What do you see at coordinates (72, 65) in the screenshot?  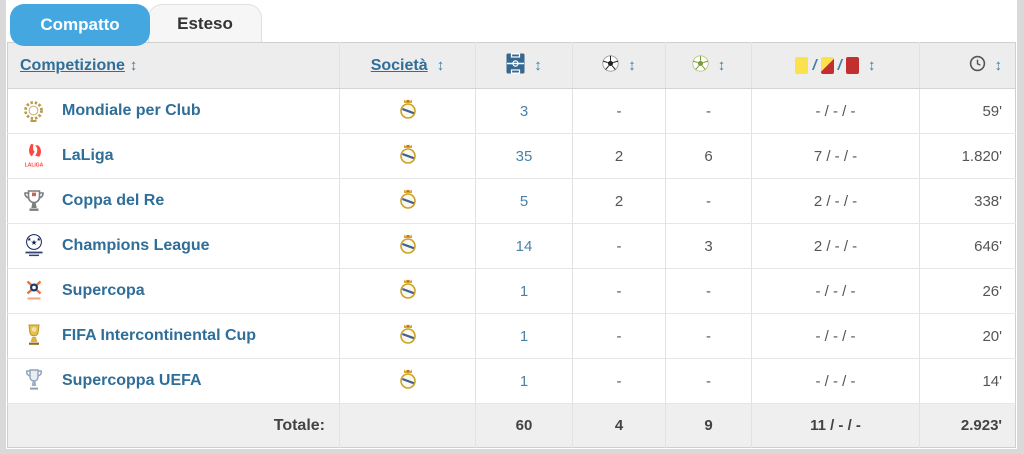 I see `sort-competition: Competizione` at bounding box center [72, 65].